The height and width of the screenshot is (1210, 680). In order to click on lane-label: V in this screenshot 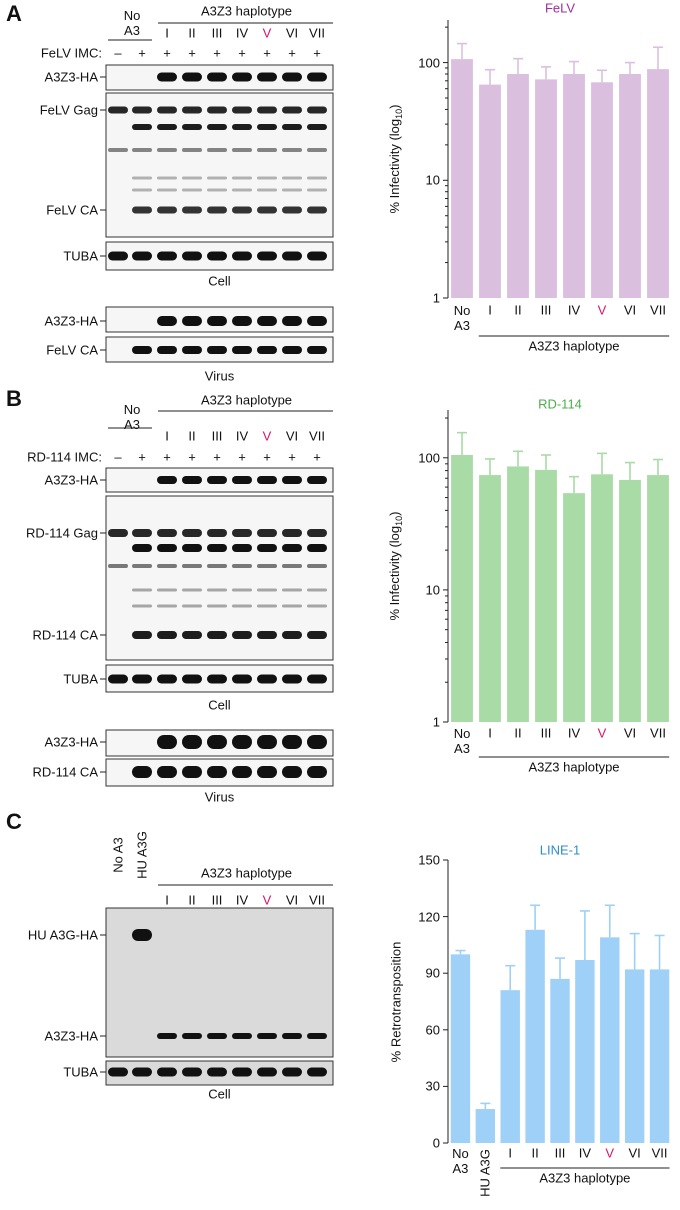, I will do `click(267, 33)`.